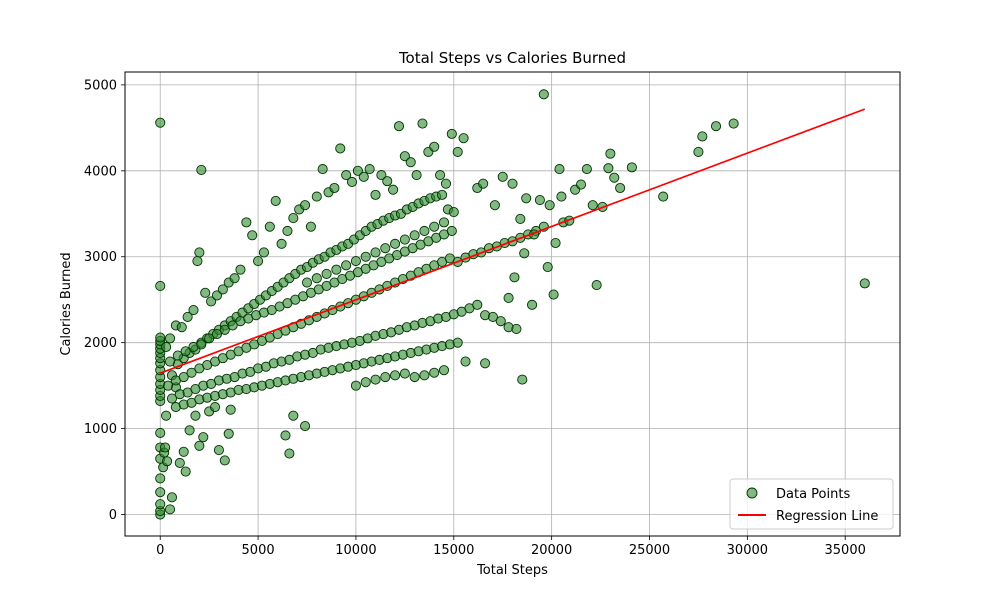  What do you see at coordinates (811, 504) in the screenshot?
I see `legend: Data Points Regression Line` at bounding box center [811, 504].